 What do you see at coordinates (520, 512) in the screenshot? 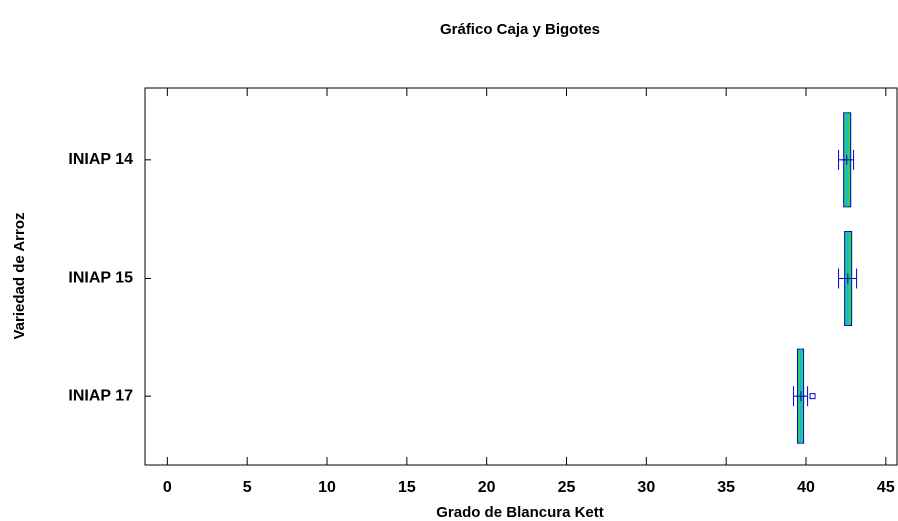
I see `x-axis-label: Grado de Blancura Kett` at bounding box center [520, 512].